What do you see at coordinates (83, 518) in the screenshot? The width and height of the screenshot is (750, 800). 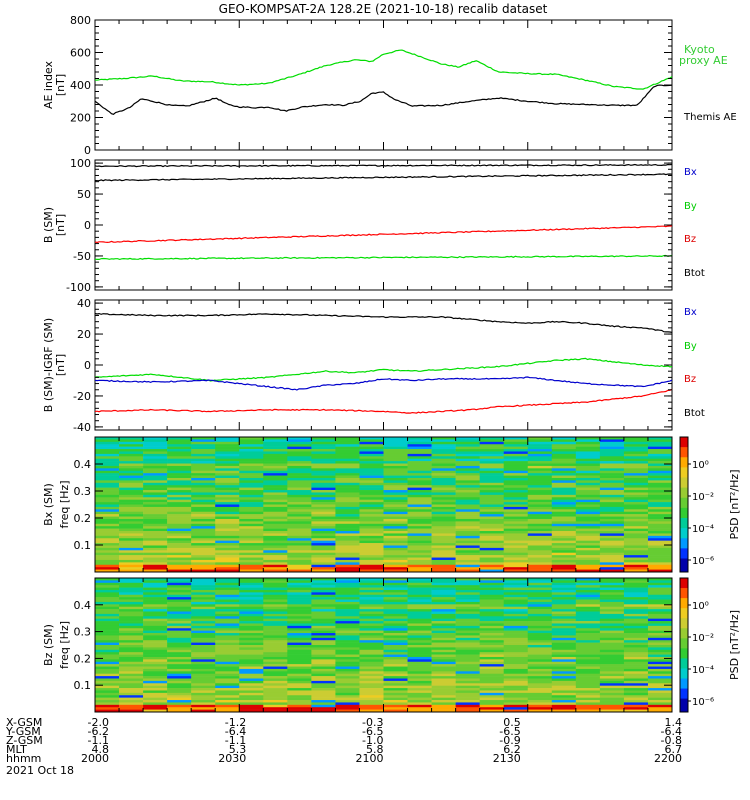 I see `specx-ytick-label: 0.2` at bounding box center [83, 518].